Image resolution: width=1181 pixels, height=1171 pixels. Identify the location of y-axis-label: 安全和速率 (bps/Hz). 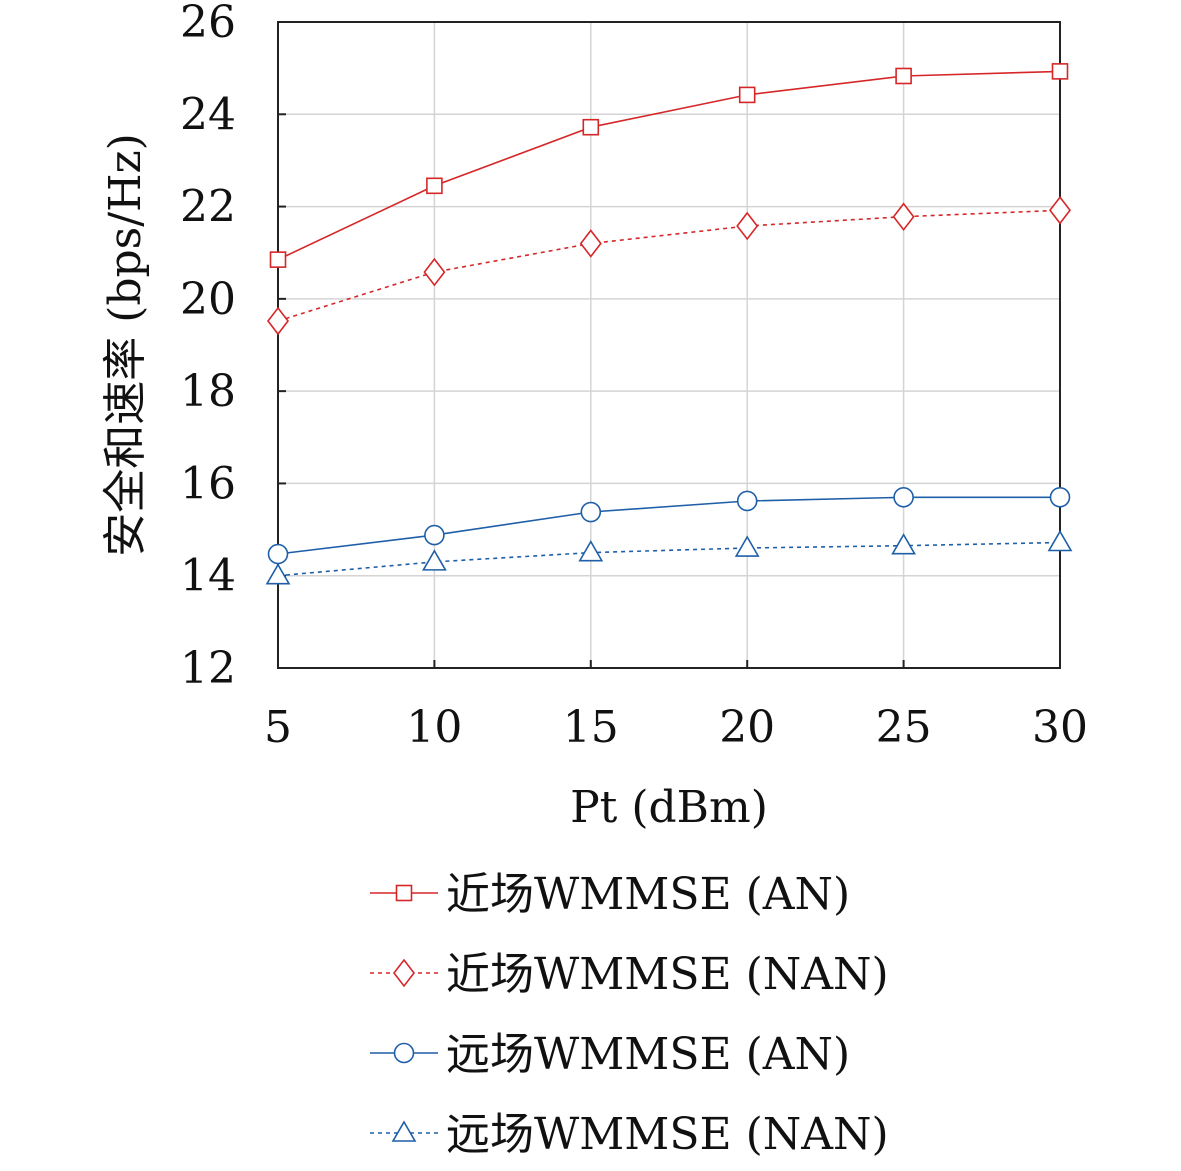
(125, 345).